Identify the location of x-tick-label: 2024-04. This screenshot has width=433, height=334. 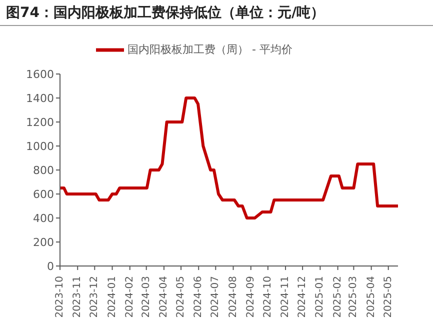
(164, 297).